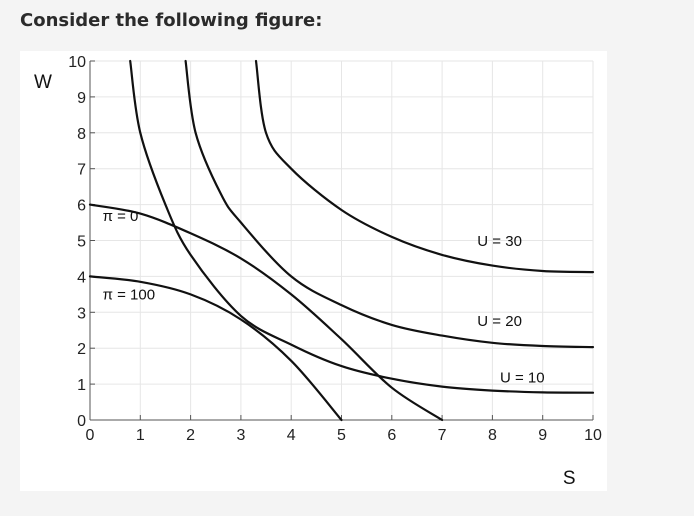  What do you see at coordinates (190, 435) in the screenshot?
I see `x-tick-label: 2` at bounding box center [190, 435].